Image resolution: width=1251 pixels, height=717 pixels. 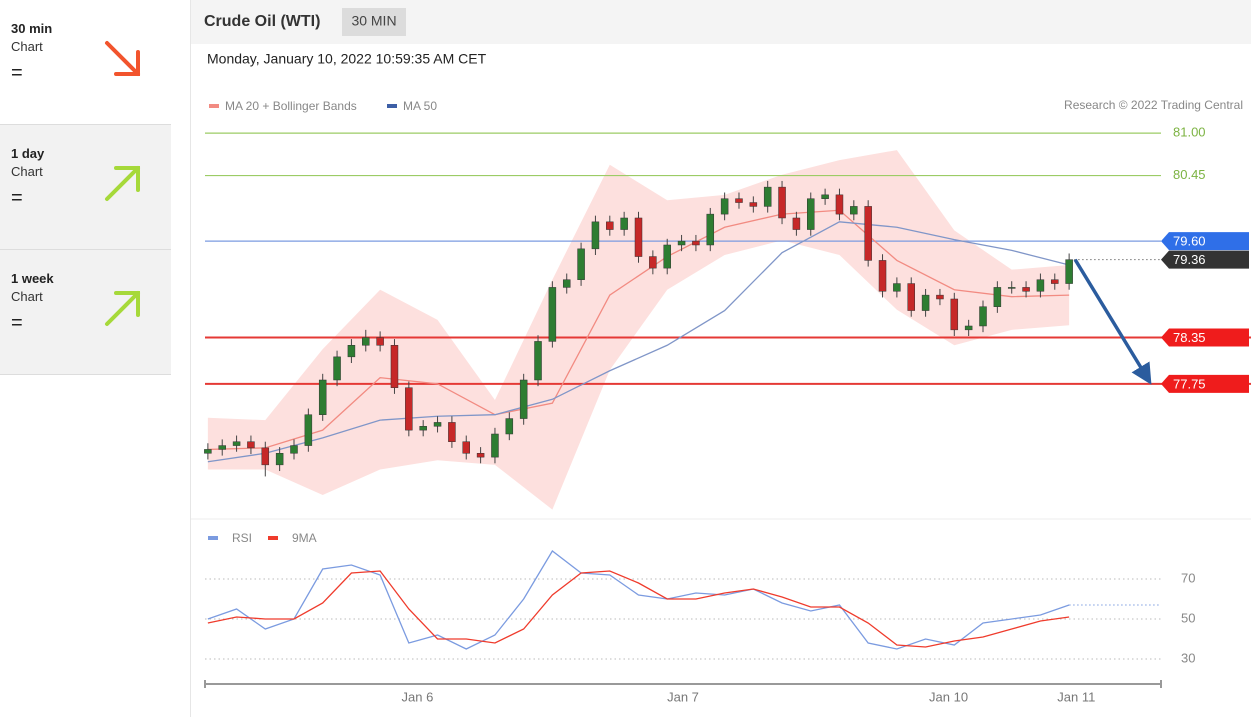 I want to click on instrument-title: Crude Oil (WTI), so click(x=262, y=21).